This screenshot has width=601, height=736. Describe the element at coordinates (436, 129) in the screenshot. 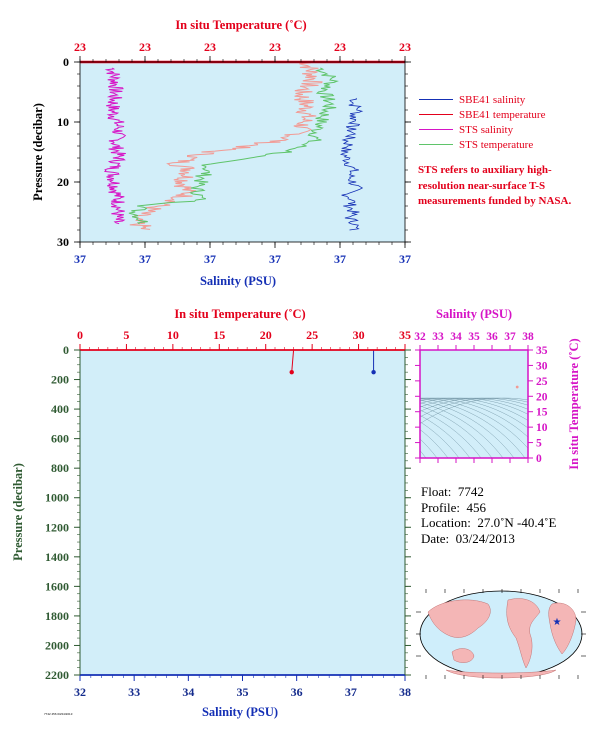

I see `legend-swatch-sts-salinity` at that location.